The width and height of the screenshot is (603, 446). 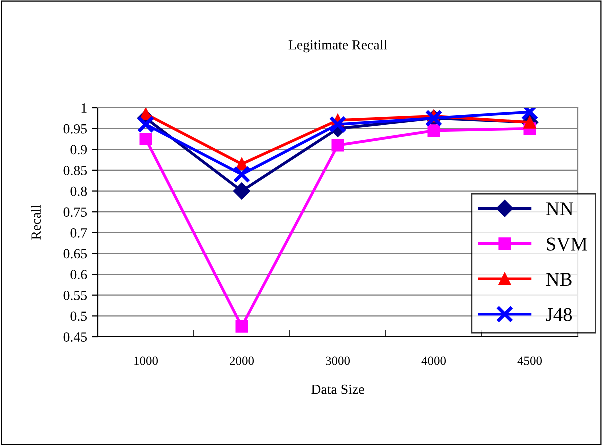 I want to click on legend-label: NN, so click(x=560, y=209).